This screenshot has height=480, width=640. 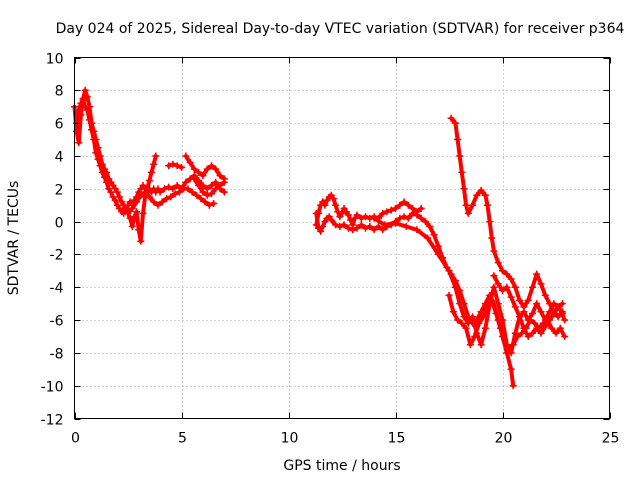 What do you see at coordinates (59, 224) in the screenshot?
I see `y-tick-label: 0` at bounding box center [59, 224].